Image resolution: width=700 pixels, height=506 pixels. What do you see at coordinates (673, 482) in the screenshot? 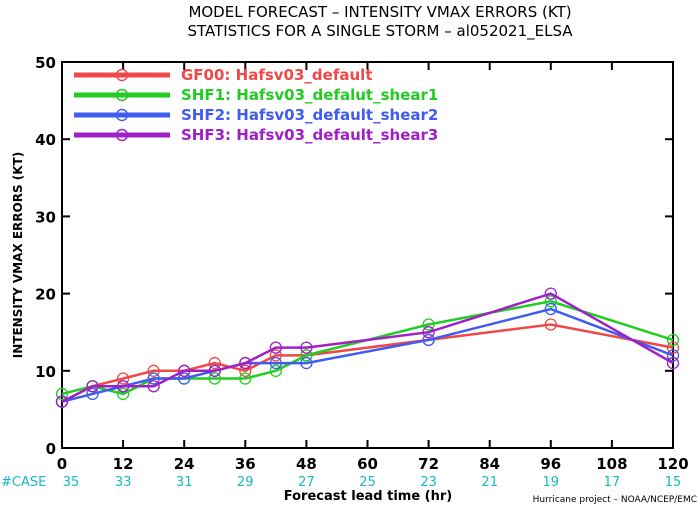
I see `case-count: 15` at bounding box center [673, 482].